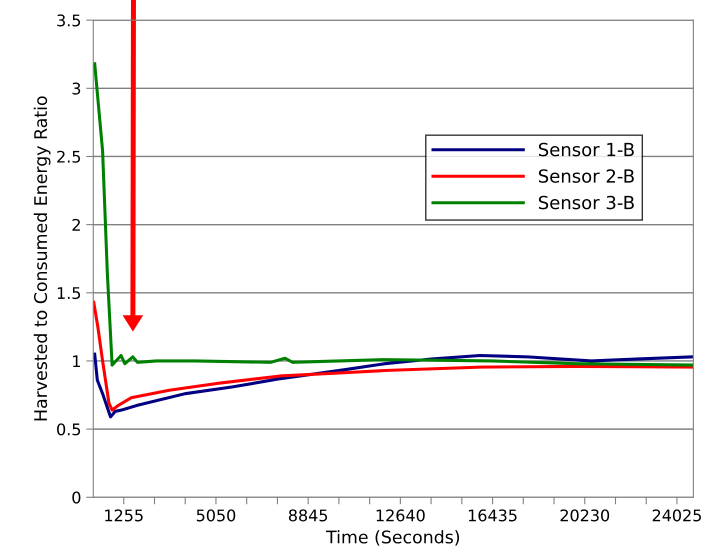  Describe the element at coordinates (492, 515) in the screenshot. I see `x-tick-label: 16435` at that location.